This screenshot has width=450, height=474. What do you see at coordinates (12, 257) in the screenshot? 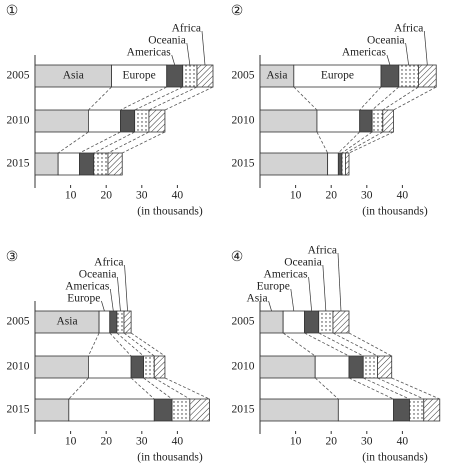
I see `chart-title: ③` at bounding box center [12, 257].